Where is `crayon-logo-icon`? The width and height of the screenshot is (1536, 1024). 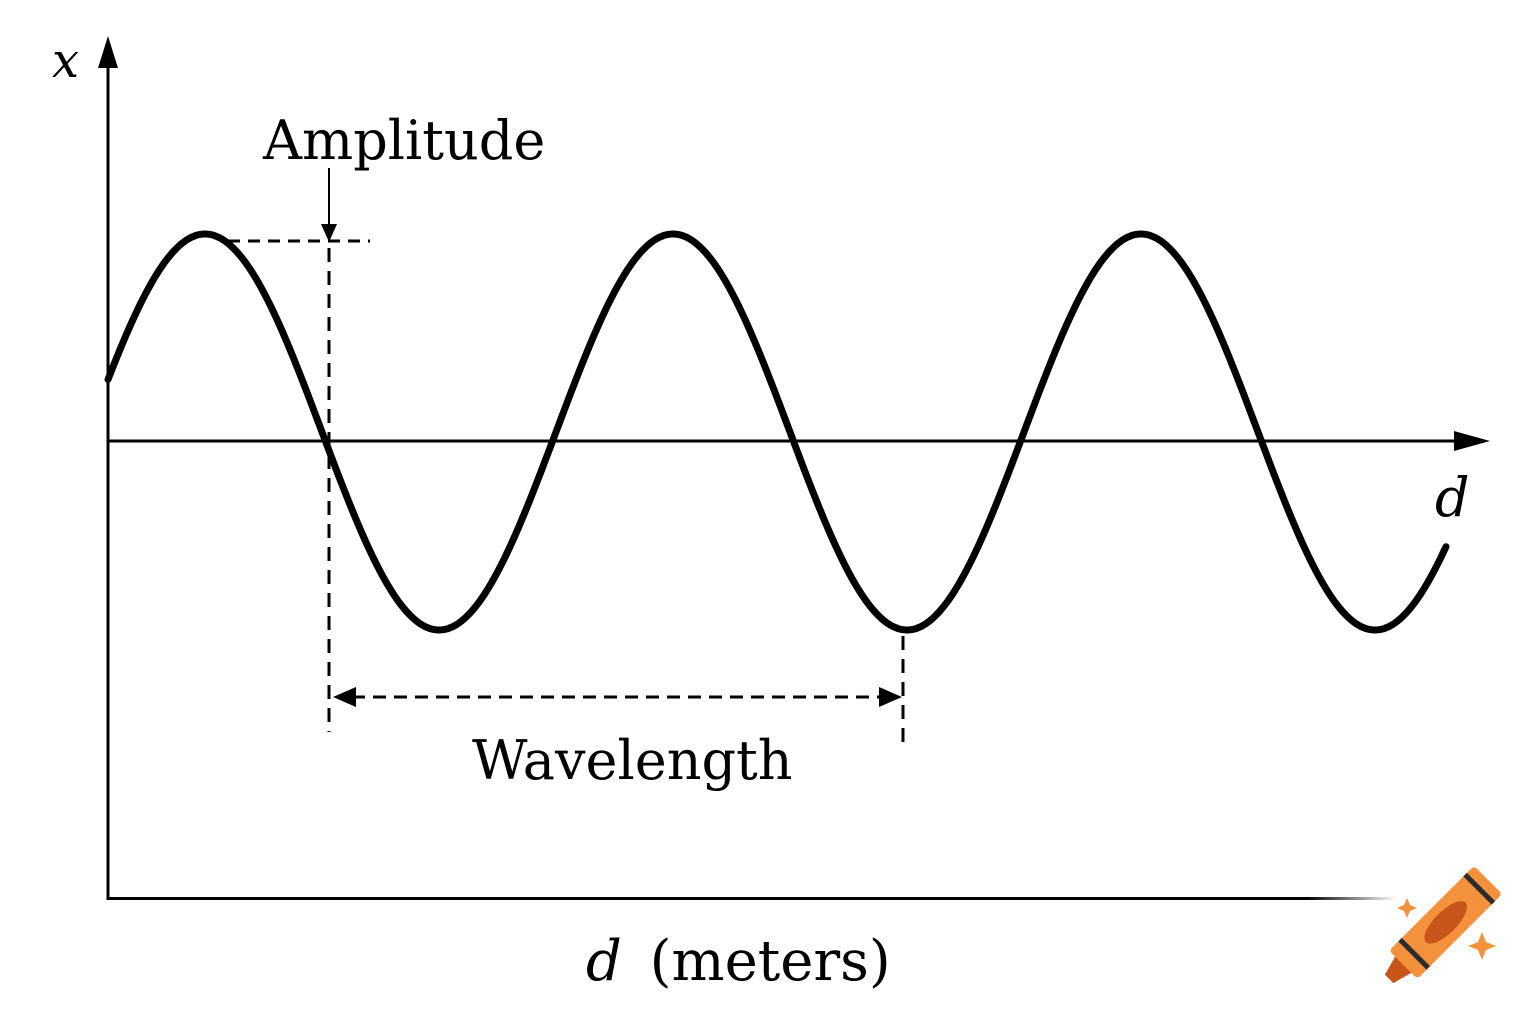
crayon-logo-icon is located at coordinates (1442, 925).